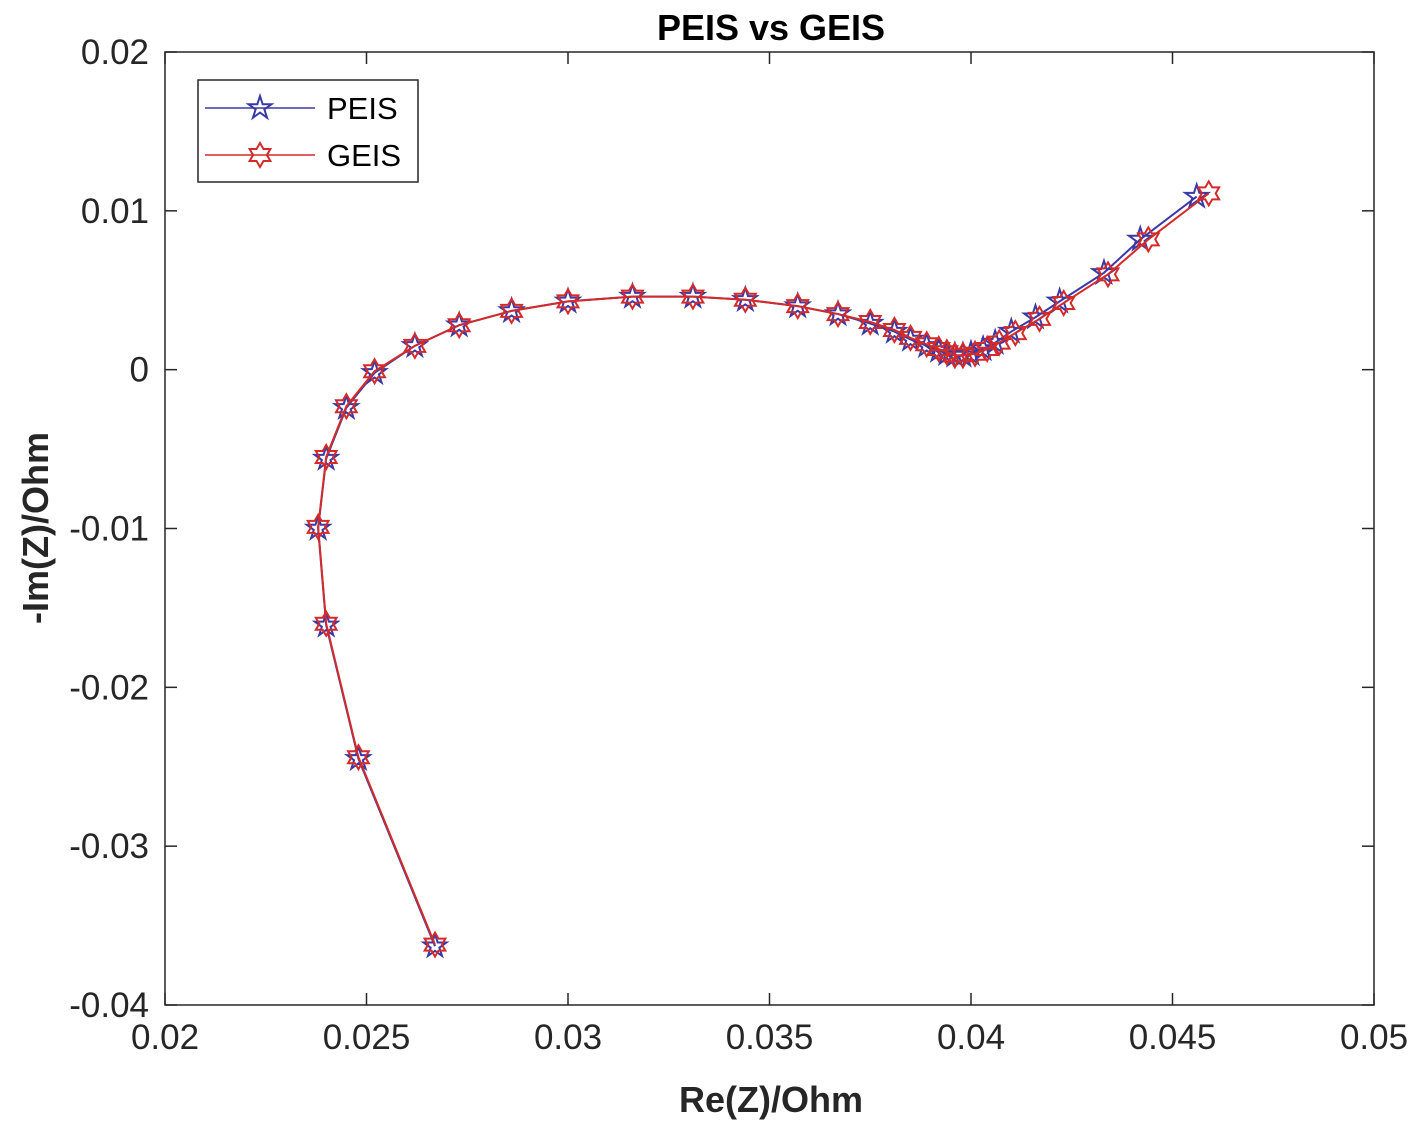 The width and height of the screenshot is (1425, 1136). What do you see at coordinates (362, 108) in the screenshot?
I see `legend-label-peis: PEIS` at bounding box center [362, 108].